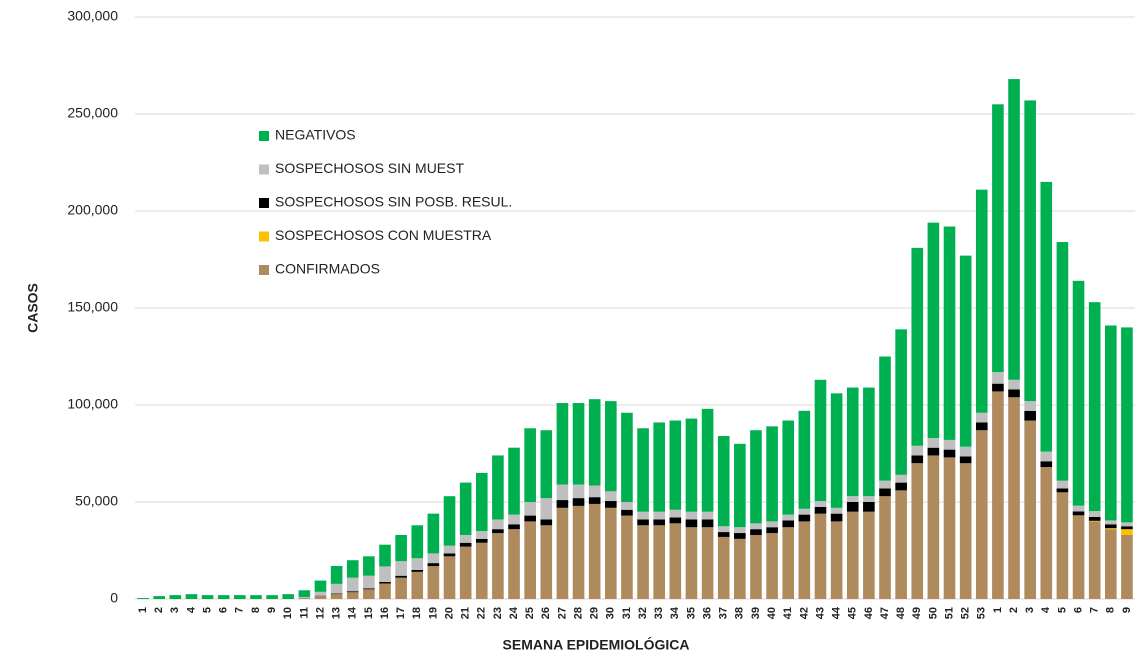  I want to click on x-tick-label: 31, so click(627, 613).